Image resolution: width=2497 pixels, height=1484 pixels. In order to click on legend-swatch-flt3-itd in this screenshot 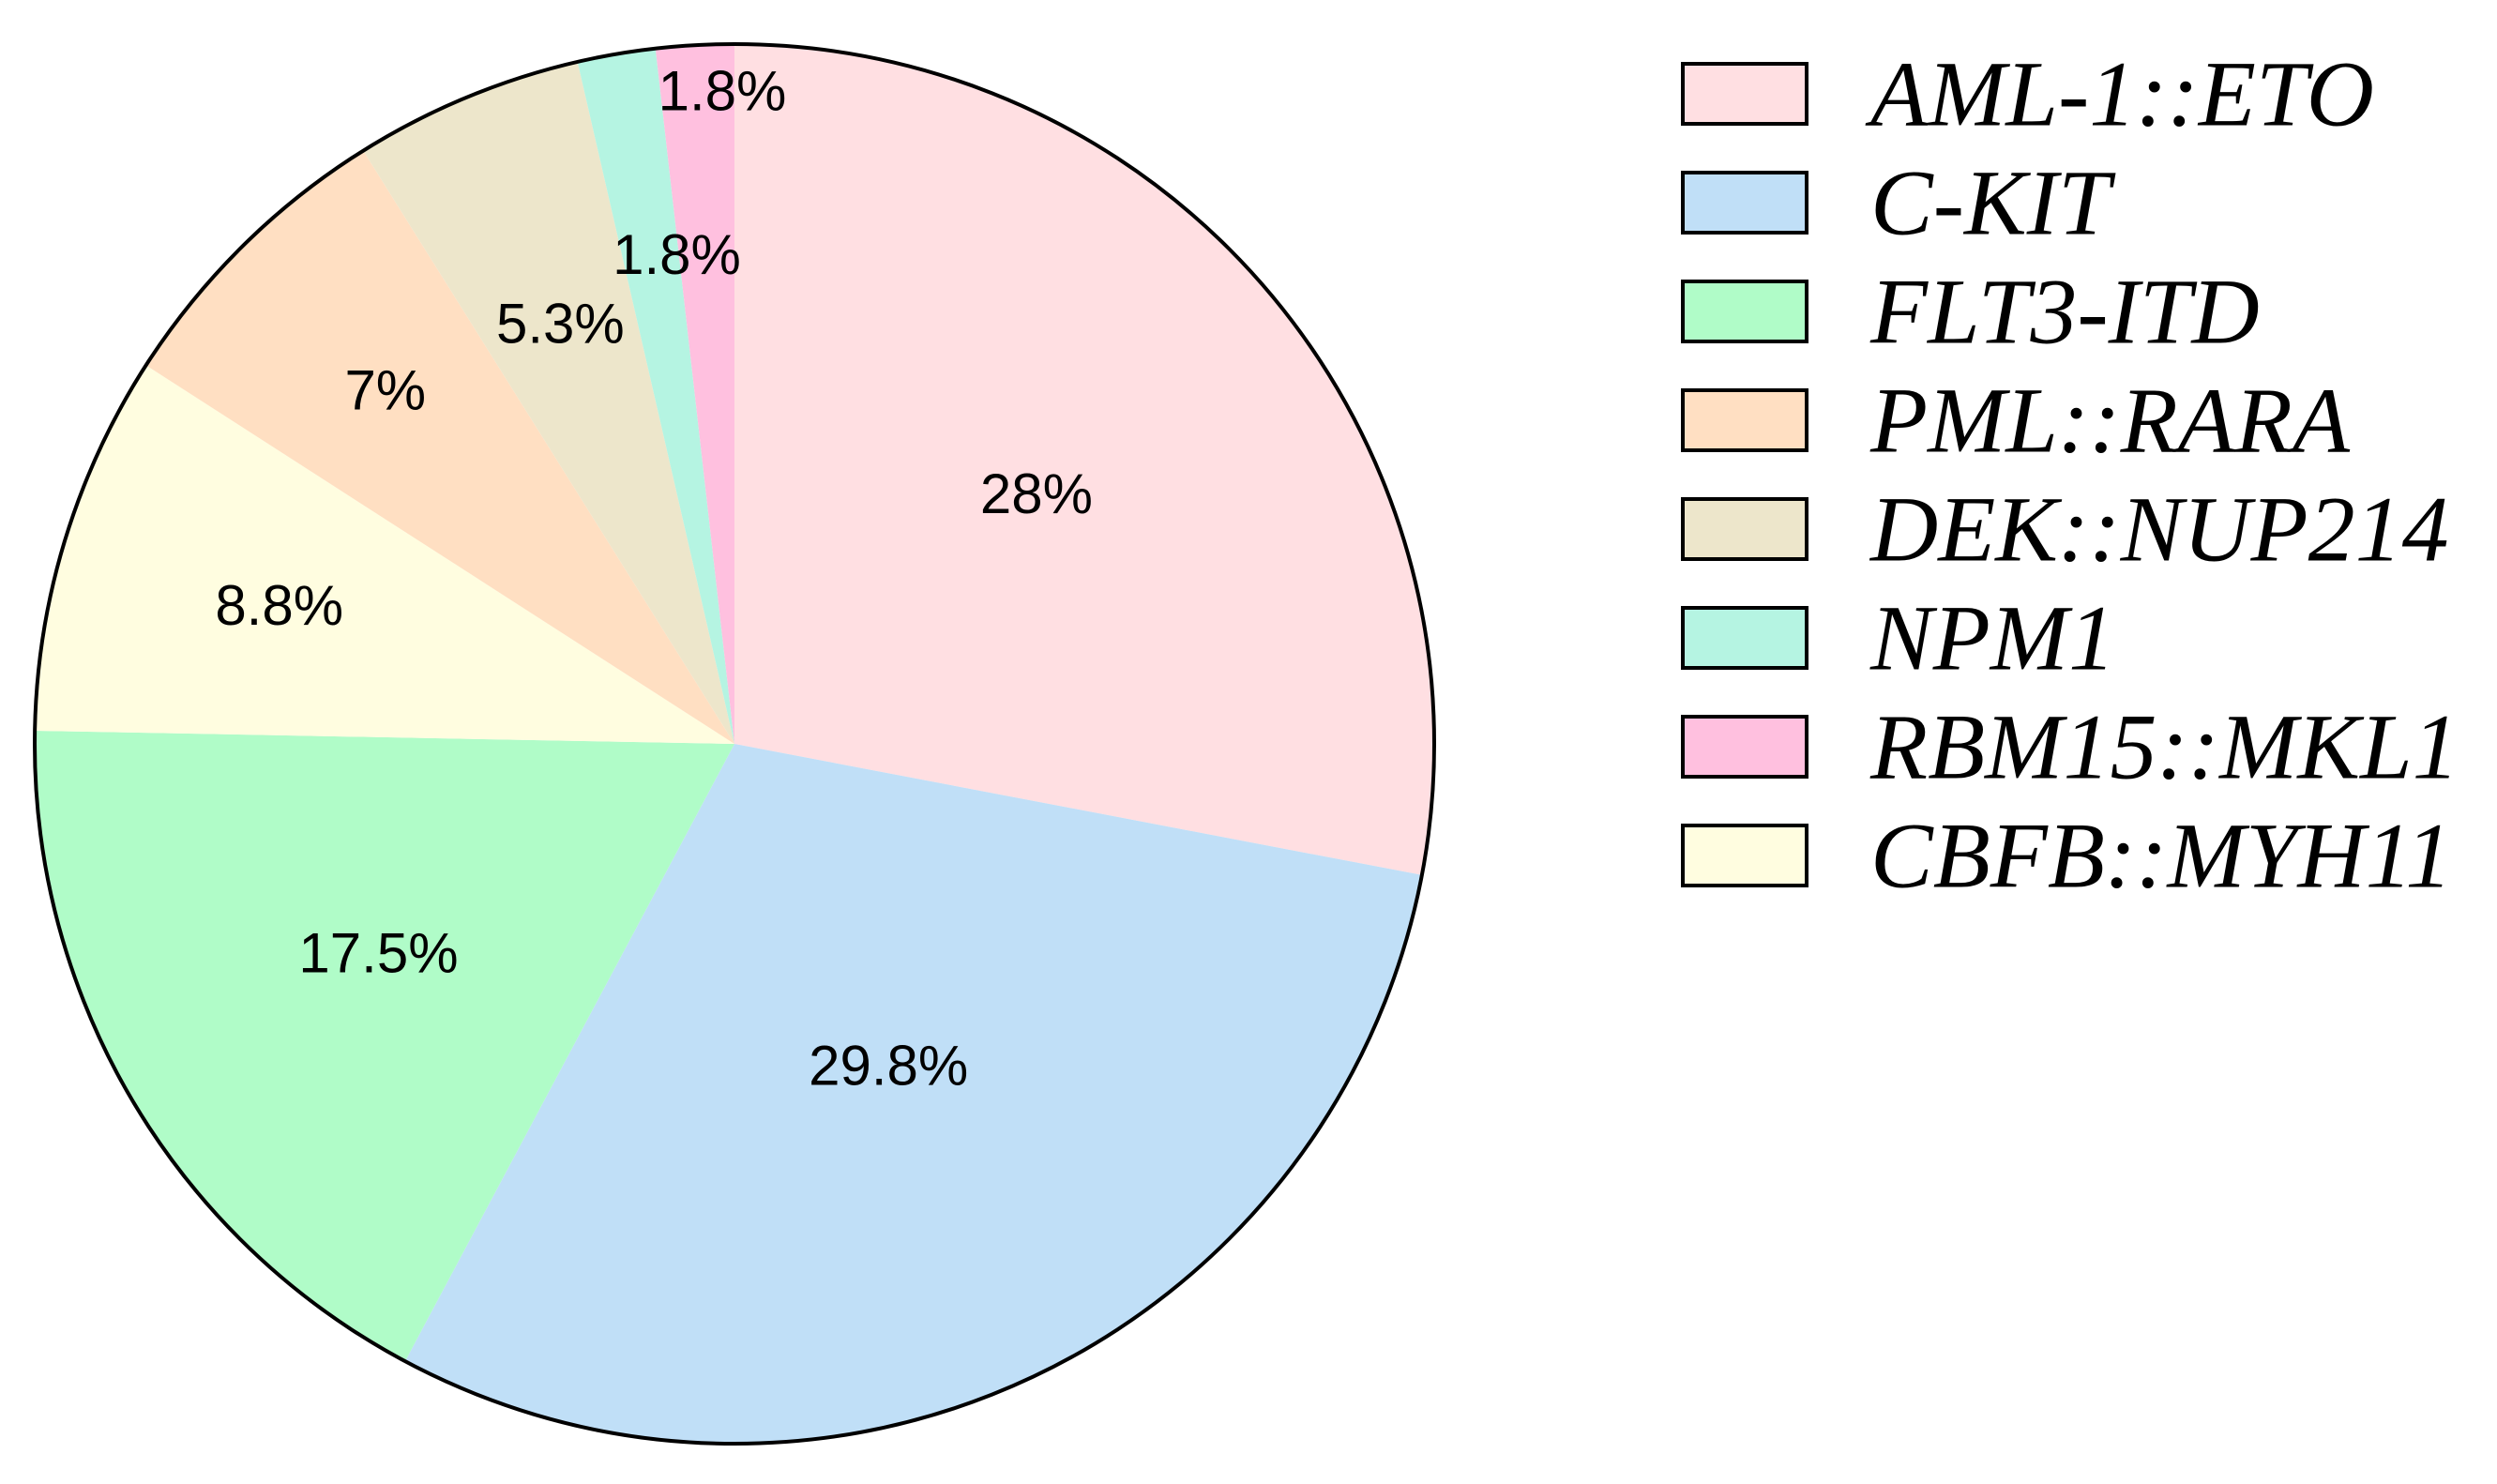, I will do `click(1745, 312)`.